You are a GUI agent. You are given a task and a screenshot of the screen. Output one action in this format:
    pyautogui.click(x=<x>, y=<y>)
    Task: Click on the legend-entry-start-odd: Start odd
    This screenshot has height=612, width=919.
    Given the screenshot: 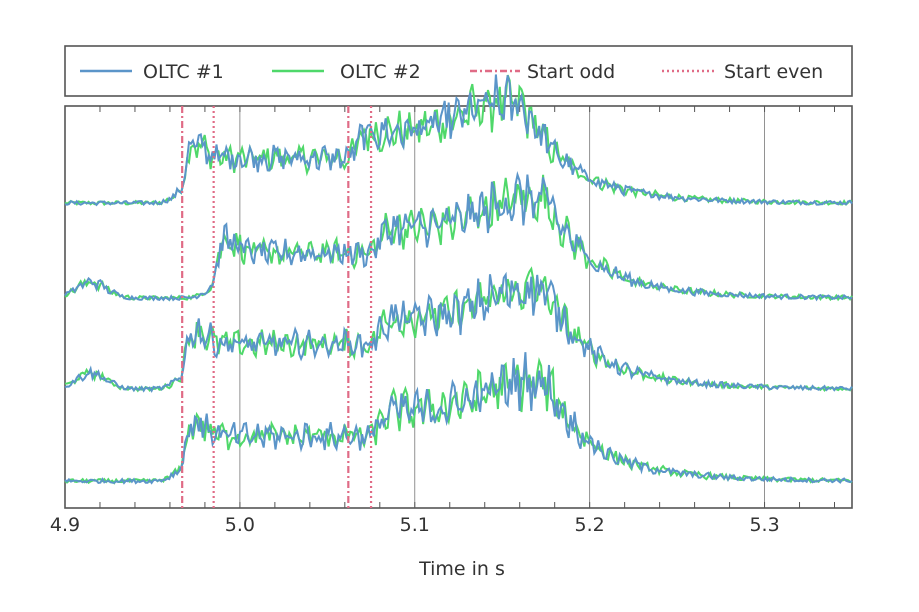 What is the action you would take?
    pyautogui.click(x=542, y=72)
    